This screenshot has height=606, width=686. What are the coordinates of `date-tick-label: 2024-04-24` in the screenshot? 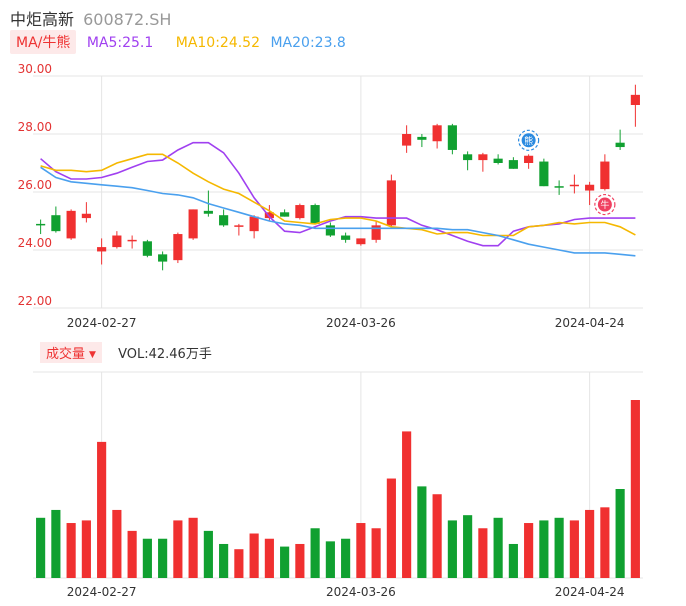 It's located at (590, 323).